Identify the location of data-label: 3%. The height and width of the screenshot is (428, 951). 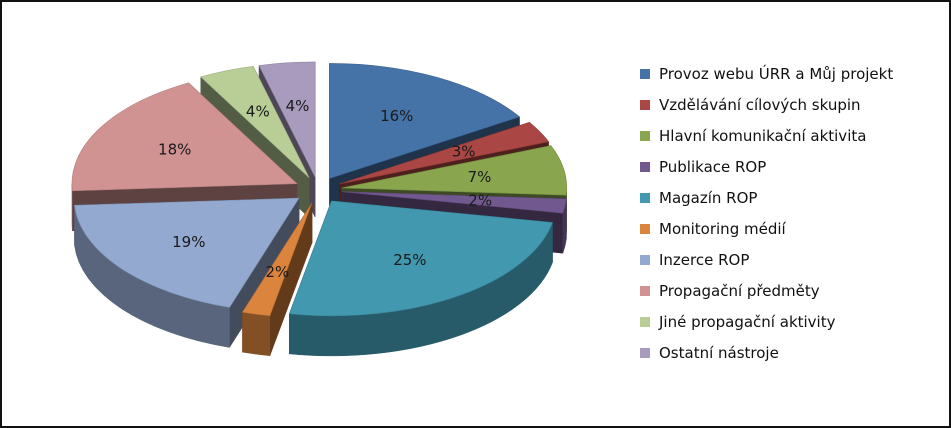
(464, 152).